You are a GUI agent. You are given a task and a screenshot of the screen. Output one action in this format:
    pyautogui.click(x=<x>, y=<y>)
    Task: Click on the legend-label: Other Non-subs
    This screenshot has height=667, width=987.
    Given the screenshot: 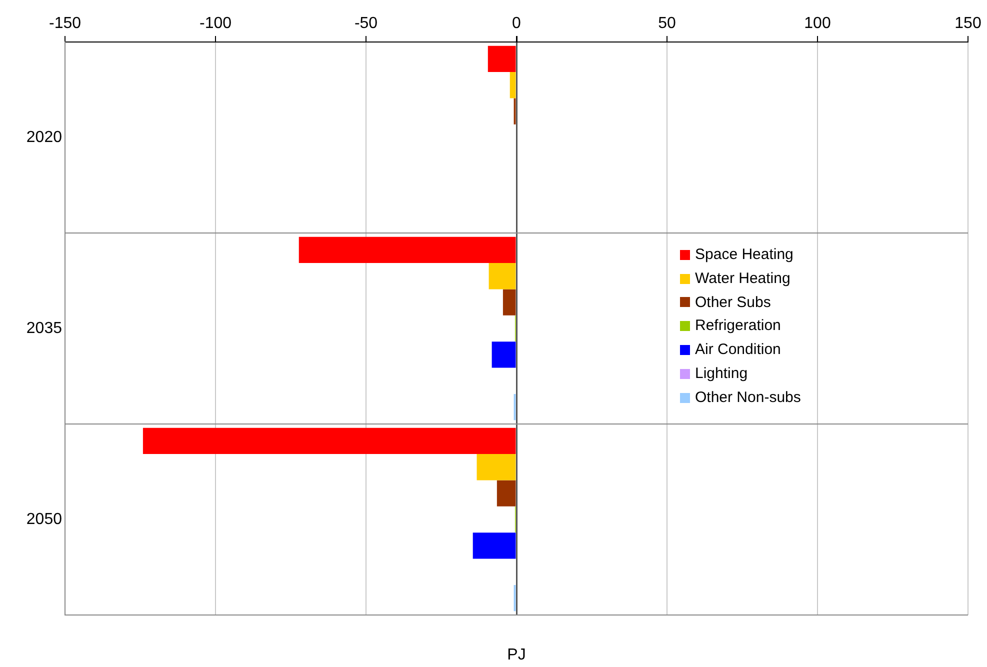 What is the action you would take?
    pyautogui.click(x=748, y=398)
    